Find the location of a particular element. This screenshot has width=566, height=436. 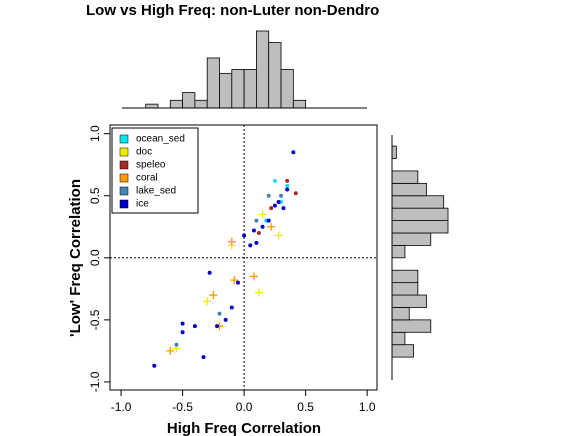

legend-label: speleo is located at coordinates (151, 165).